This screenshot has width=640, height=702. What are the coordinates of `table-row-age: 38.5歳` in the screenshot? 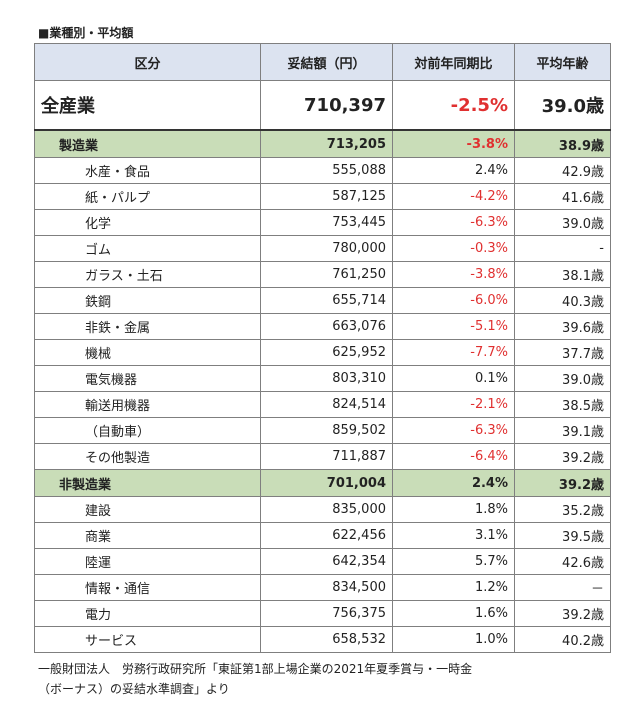 It's located at (562, 404).